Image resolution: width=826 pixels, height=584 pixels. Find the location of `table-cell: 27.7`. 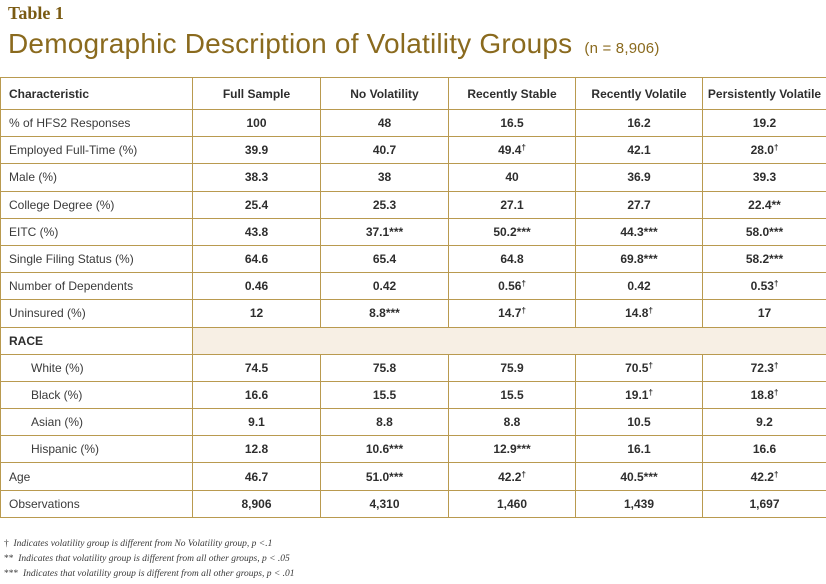

table-cell: 27.7 is located at coordinates (639, 204).